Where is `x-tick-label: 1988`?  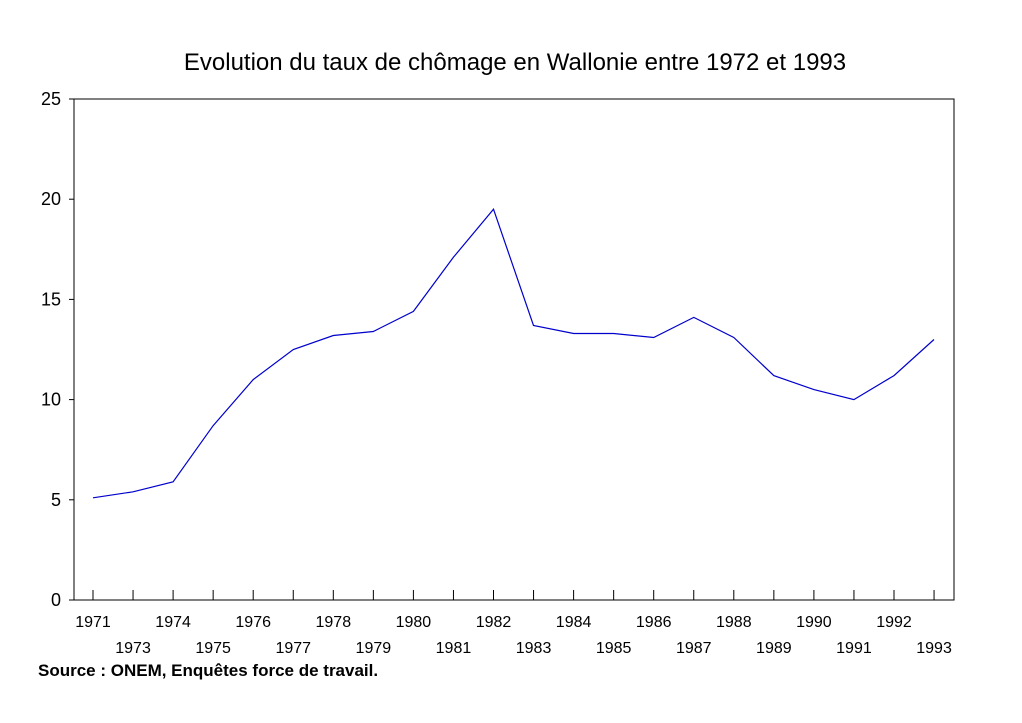 x-tick-label: 1988 is located at coordinates (734, 622).